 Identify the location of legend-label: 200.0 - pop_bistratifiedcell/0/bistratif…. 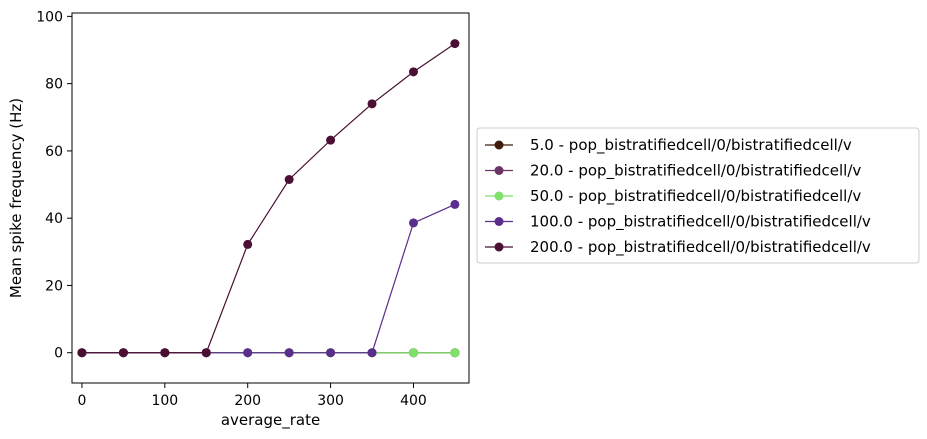
(700, 247).